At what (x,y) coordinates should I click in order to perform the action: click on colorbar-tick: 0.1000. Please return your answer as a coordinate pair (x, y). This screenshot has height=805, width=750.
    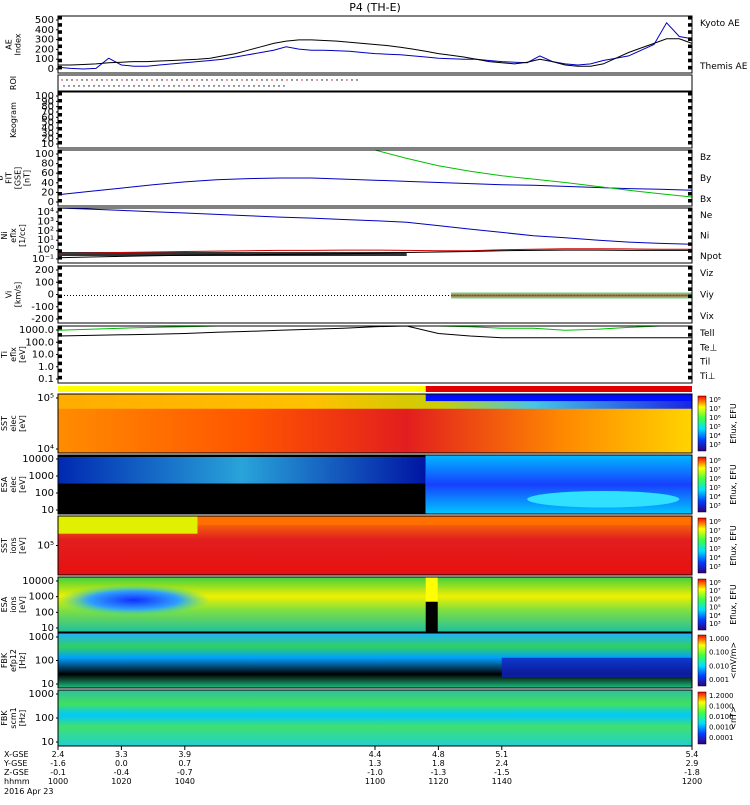
    Looking at the image, I should click on (721, 707).